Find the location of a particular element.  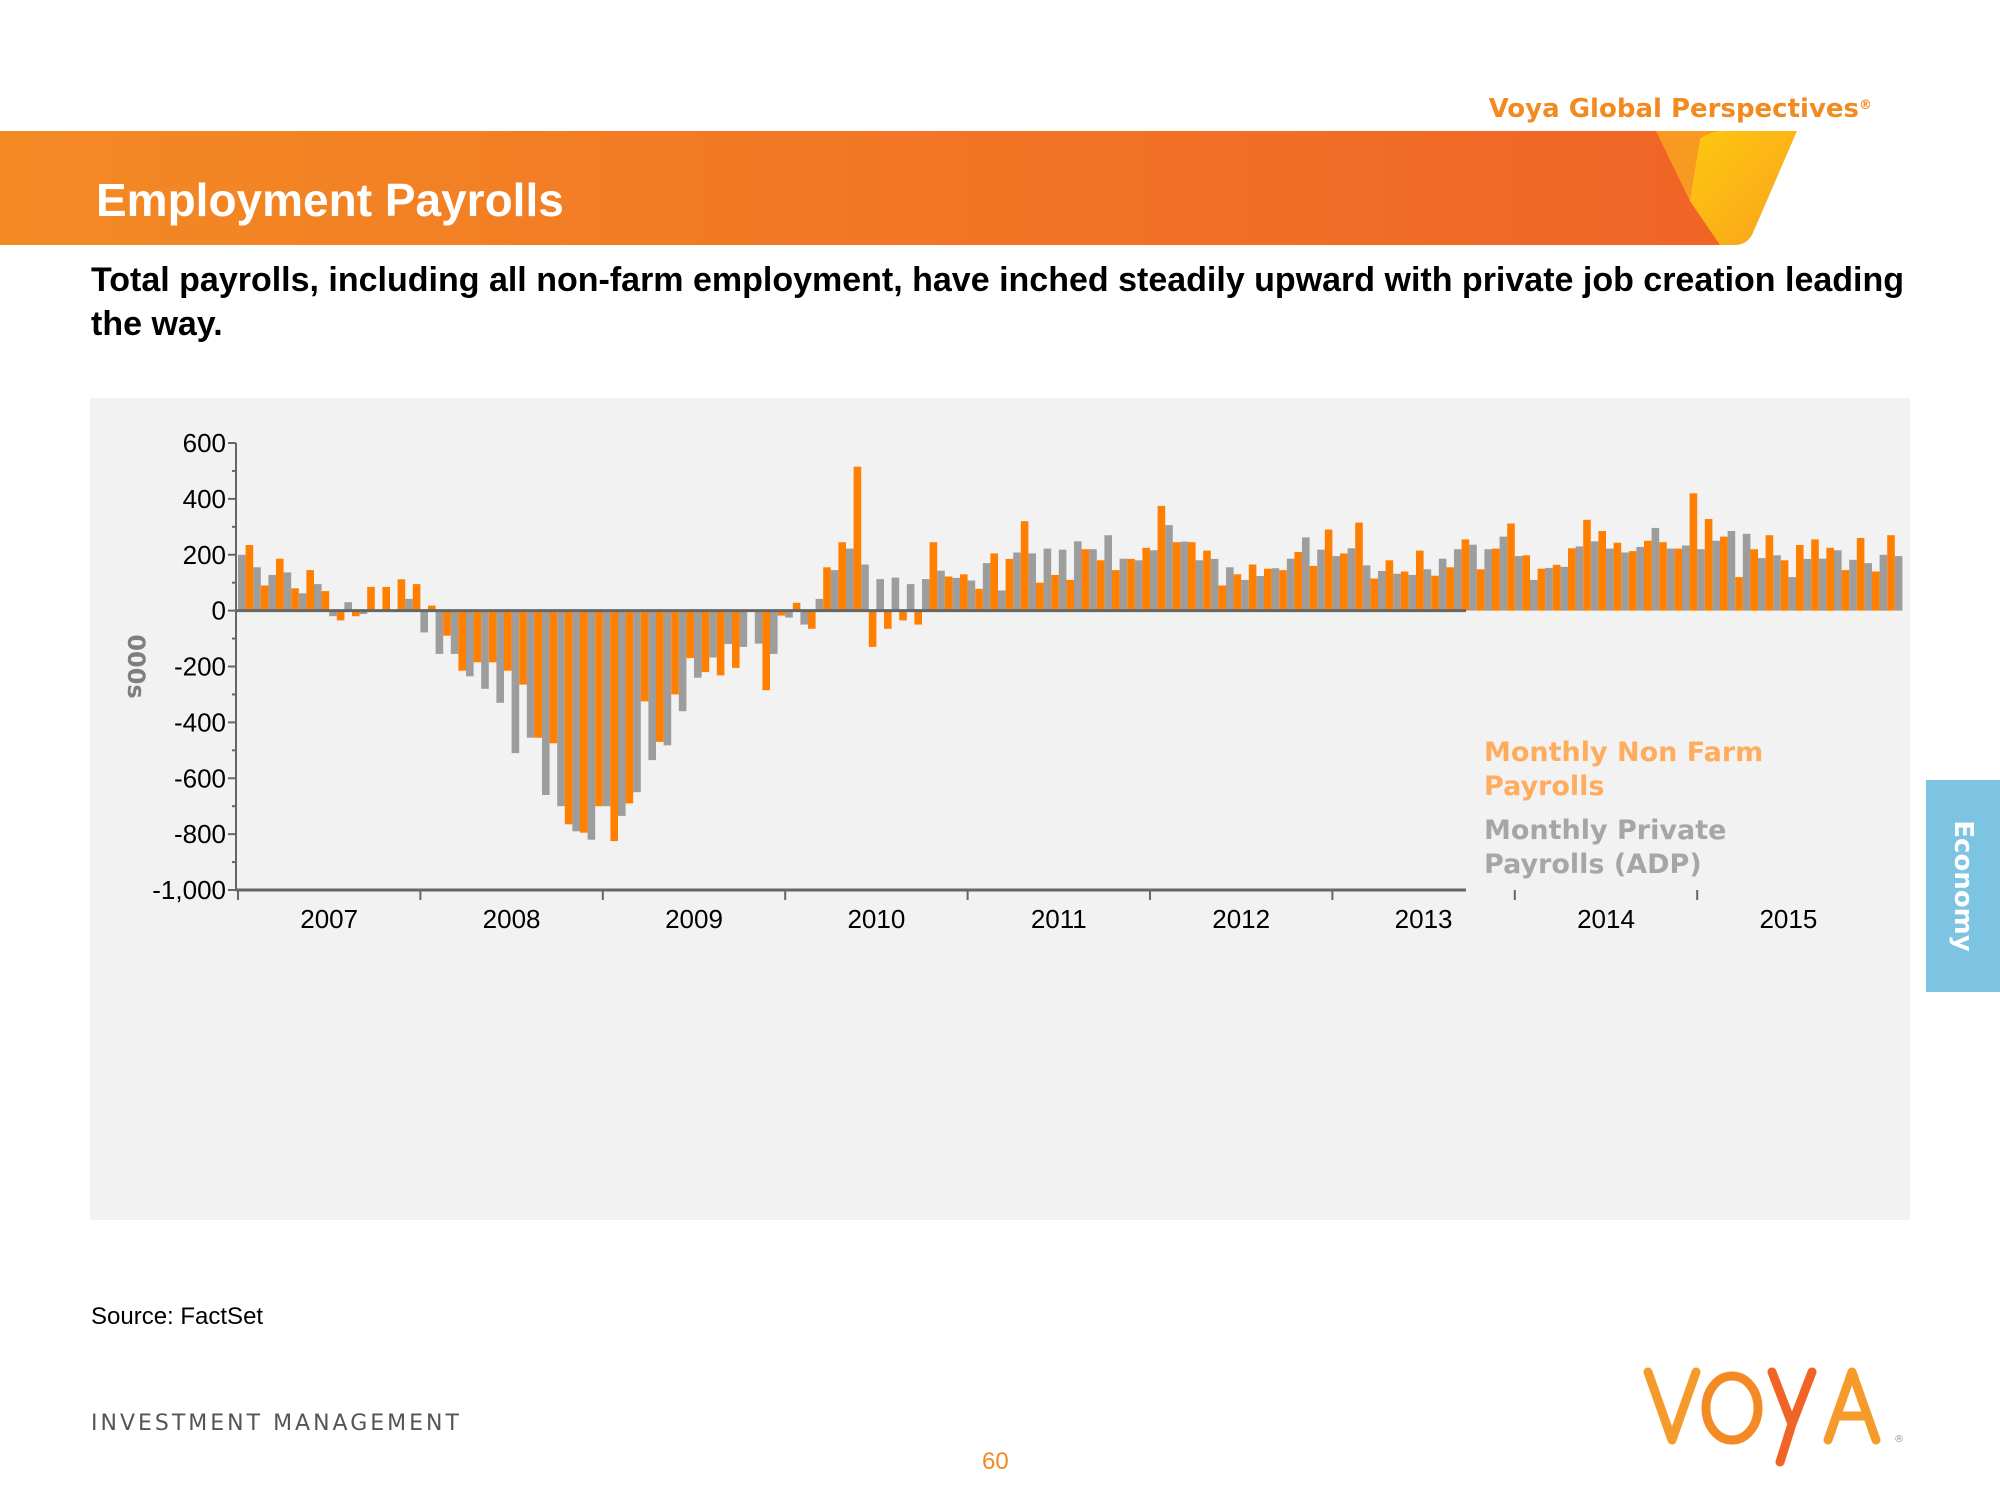

x-tick-label: 2014 is located at coordinates (1606, 919).